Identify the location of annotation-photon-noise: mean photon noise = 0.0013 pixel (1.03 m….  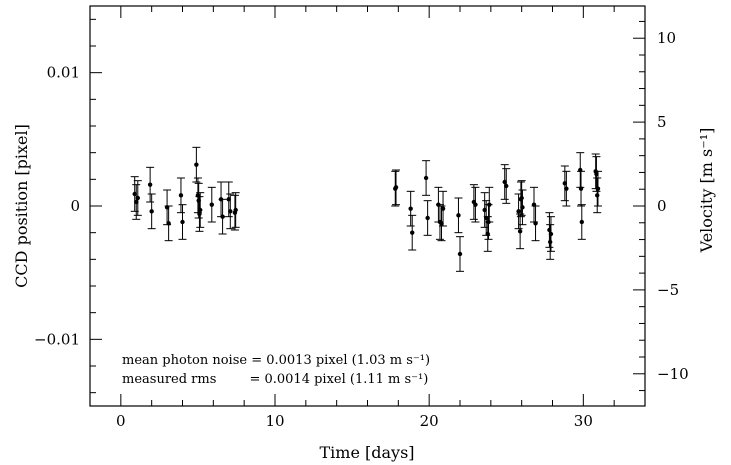
(276, 360).